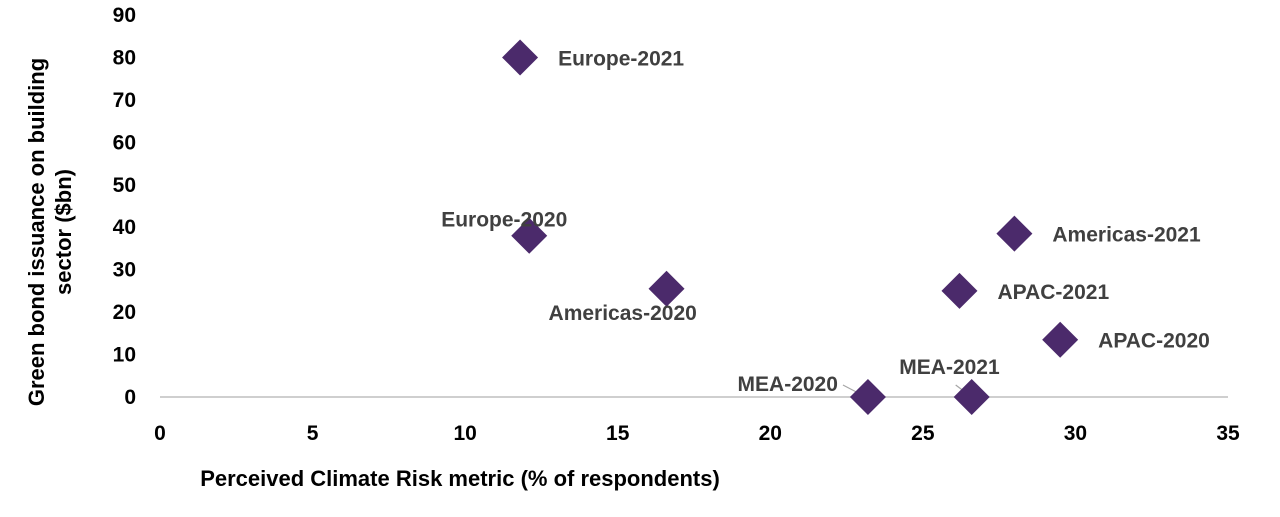 The width and height of the screenshot is (1280, 517). I want to click on y-tick-label: 70, so click(124, 100).